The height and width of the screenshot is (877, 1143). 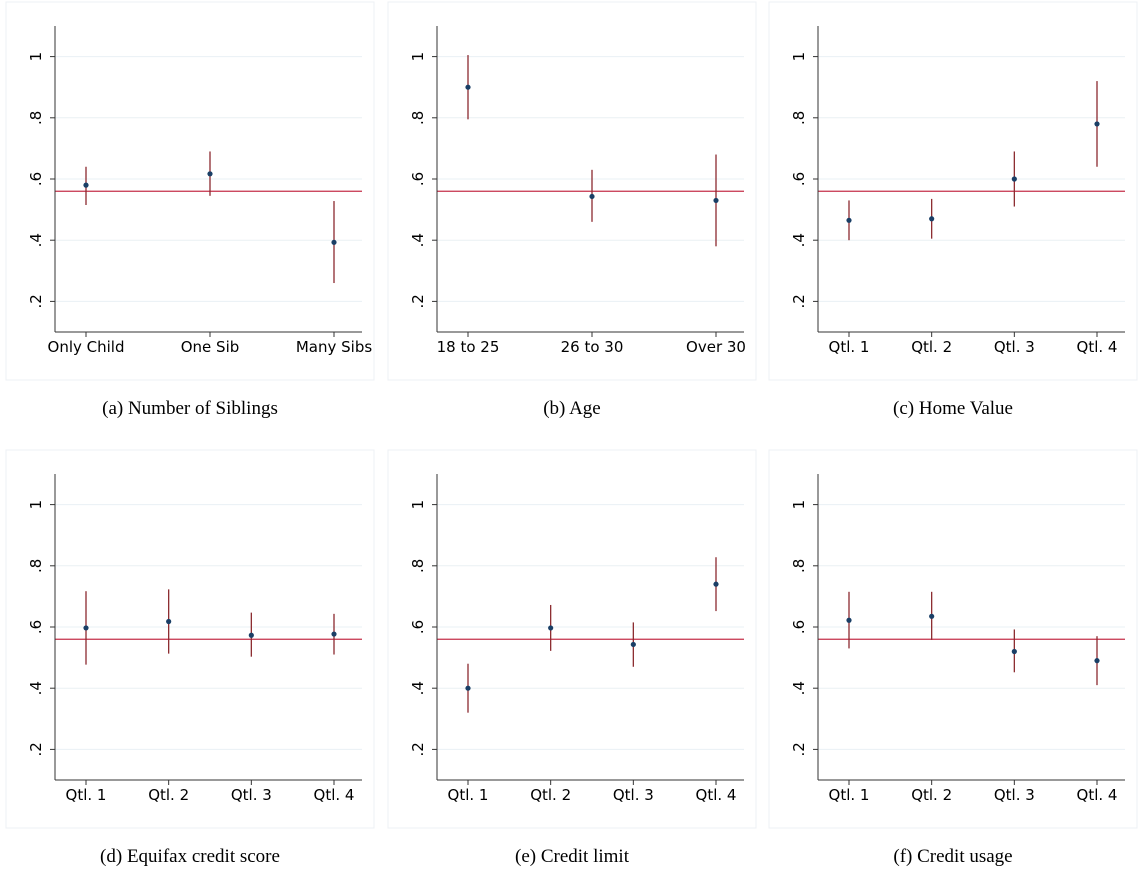 What do you see at coordinates (572, 408) in the screenshot?
I see `caption: (b) Age` at bounding box center [572, 408].